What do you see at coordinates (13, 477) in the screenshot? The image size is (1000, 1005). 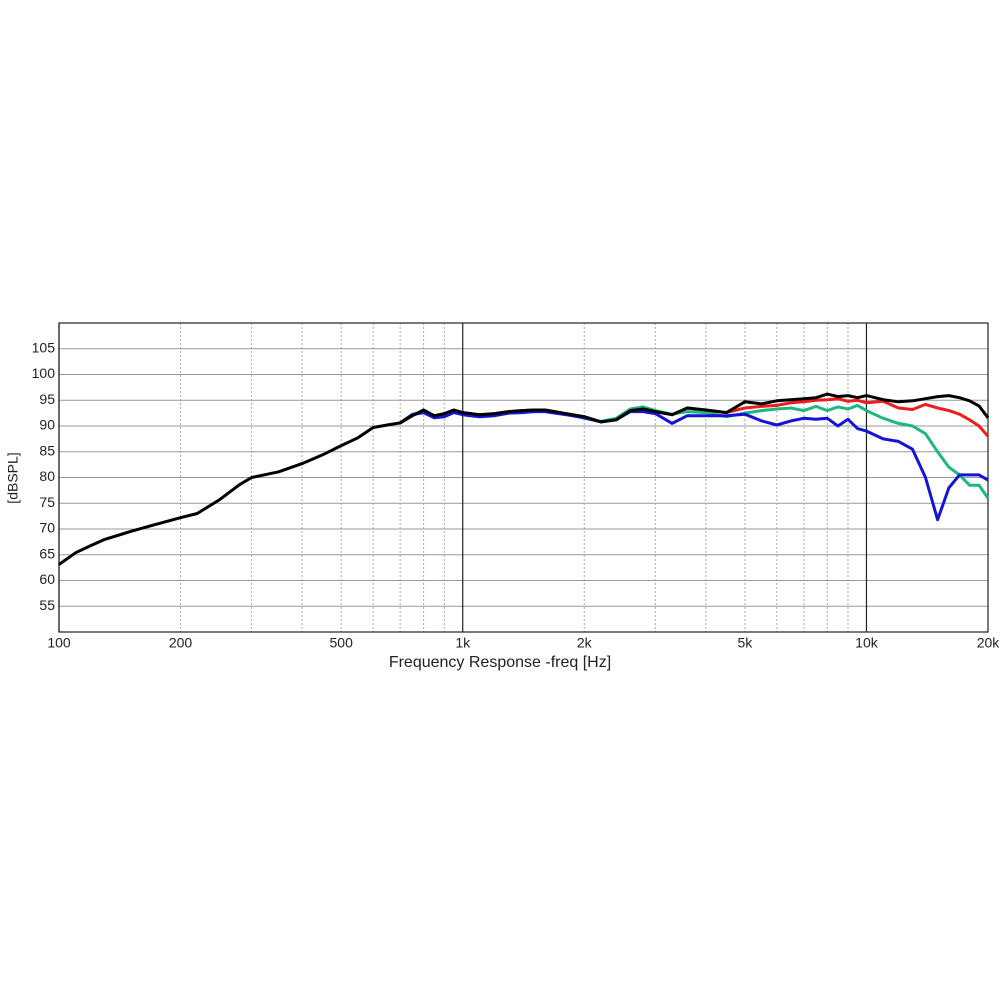 I see `y-axis-label: [dBSPL]` at bounding box center [13, 477].